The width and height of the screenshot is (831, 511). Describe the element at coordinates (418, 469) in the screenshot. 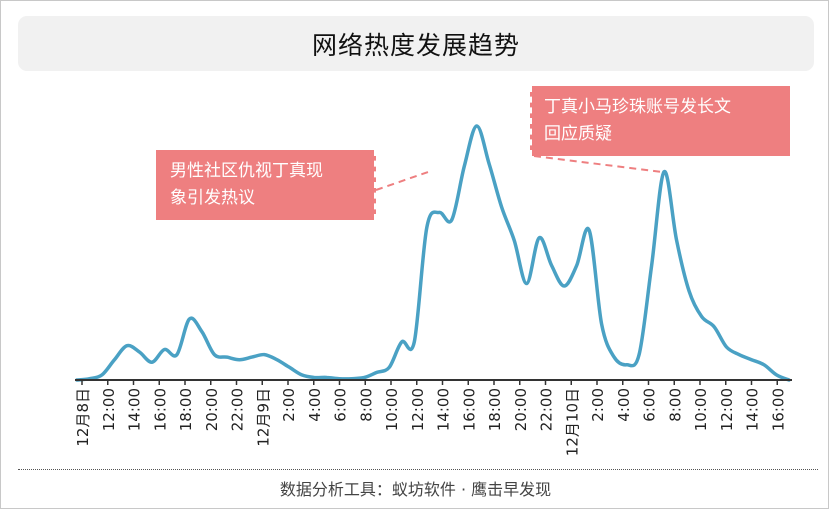

I see `footer-separator` at that location.